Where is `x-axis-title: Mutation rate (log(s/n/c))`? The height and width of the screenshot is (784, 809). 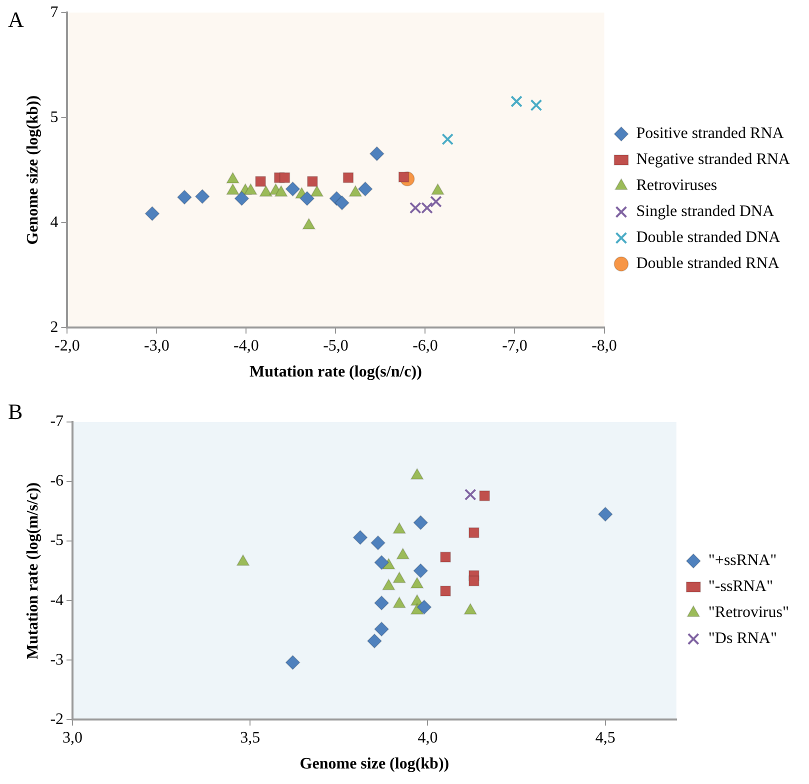
x-axis-title: Mutation rate (log(s/n/c)) is located at coordinates (336, 372).